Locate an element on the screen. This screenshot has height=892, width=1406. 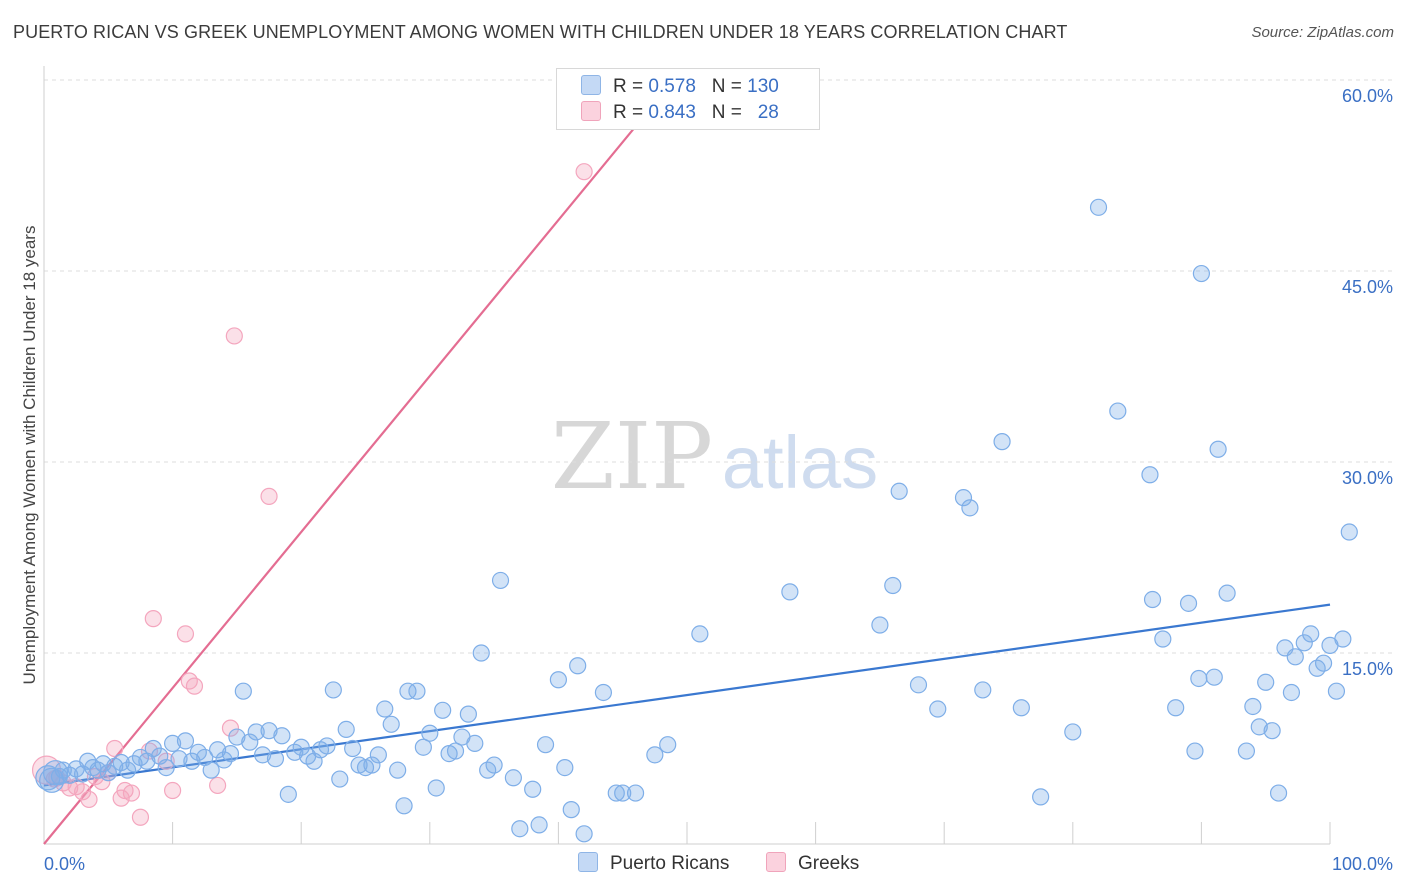
y-tick-label: 45.0% is located at coordinates (1367, 287).